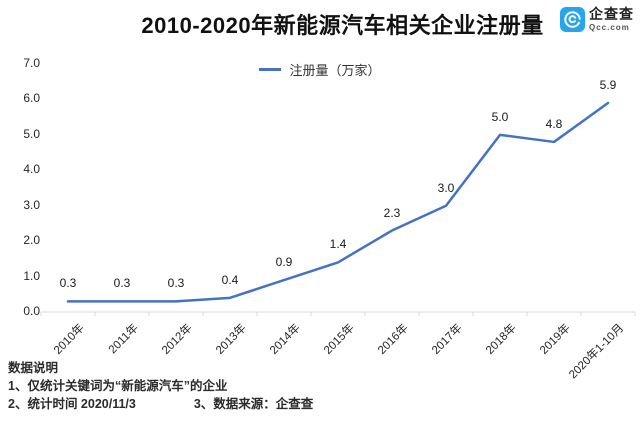 The height and width of the screenshot is (421, 640). Describe the element at coordinates (572, 19) in the screenshot. I see `qcc-logo-icon` at that location.